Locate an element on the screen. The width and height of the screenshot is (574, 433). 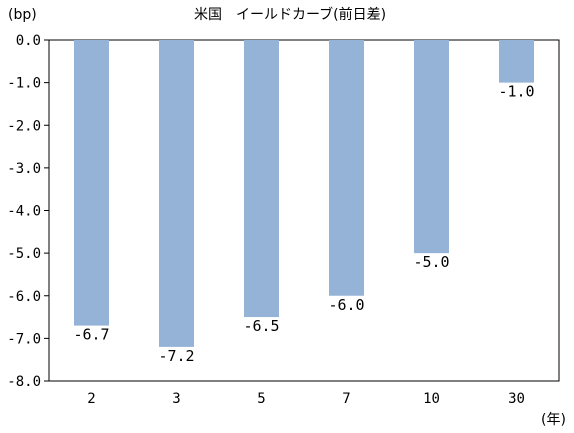
x-tick-label: 7 is located at coordinates (346, 399).